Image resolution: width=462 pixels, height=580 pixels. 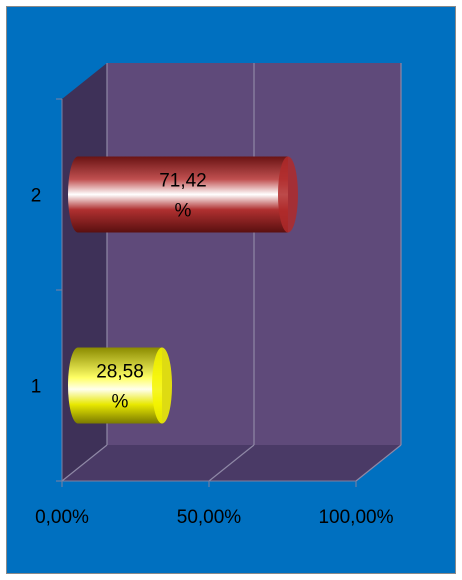 I want to click on x-tick-label: 100,00%, so click(x=355, y=517).